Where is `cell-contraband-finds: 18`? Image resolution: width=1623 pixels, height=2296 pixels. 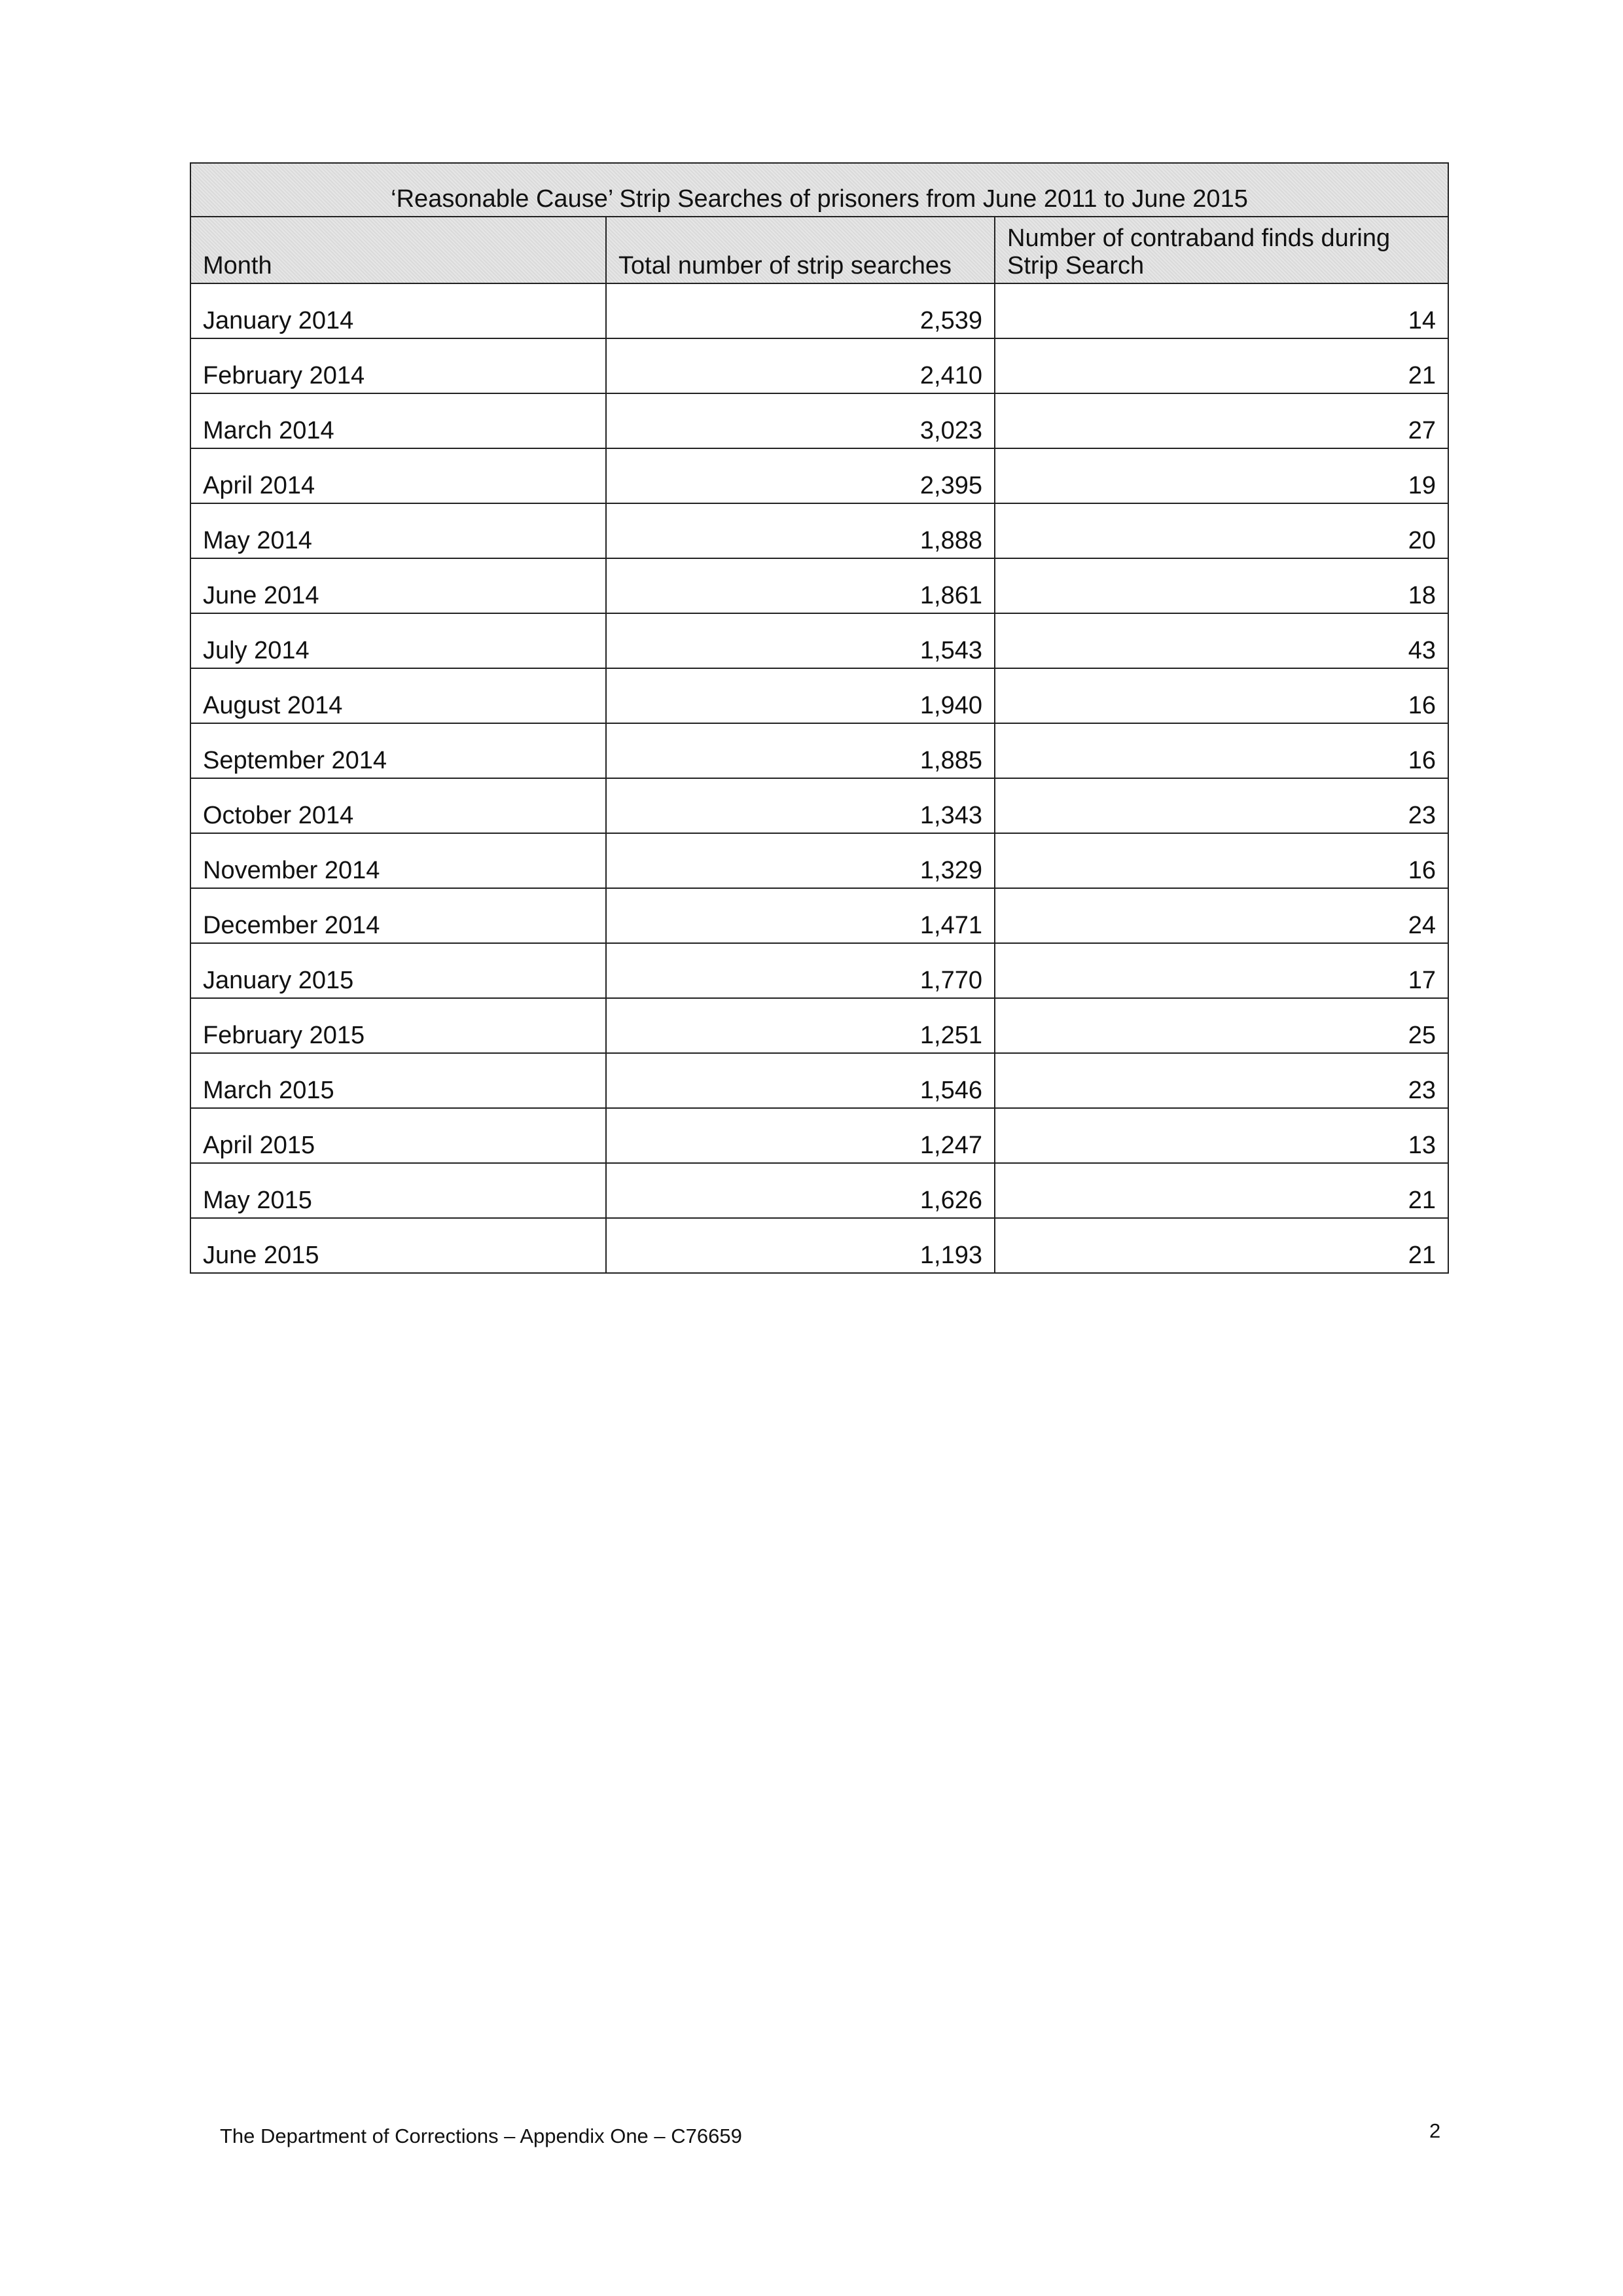
cell-contraband-finds: 18 is located at coordinates (1222, 586).